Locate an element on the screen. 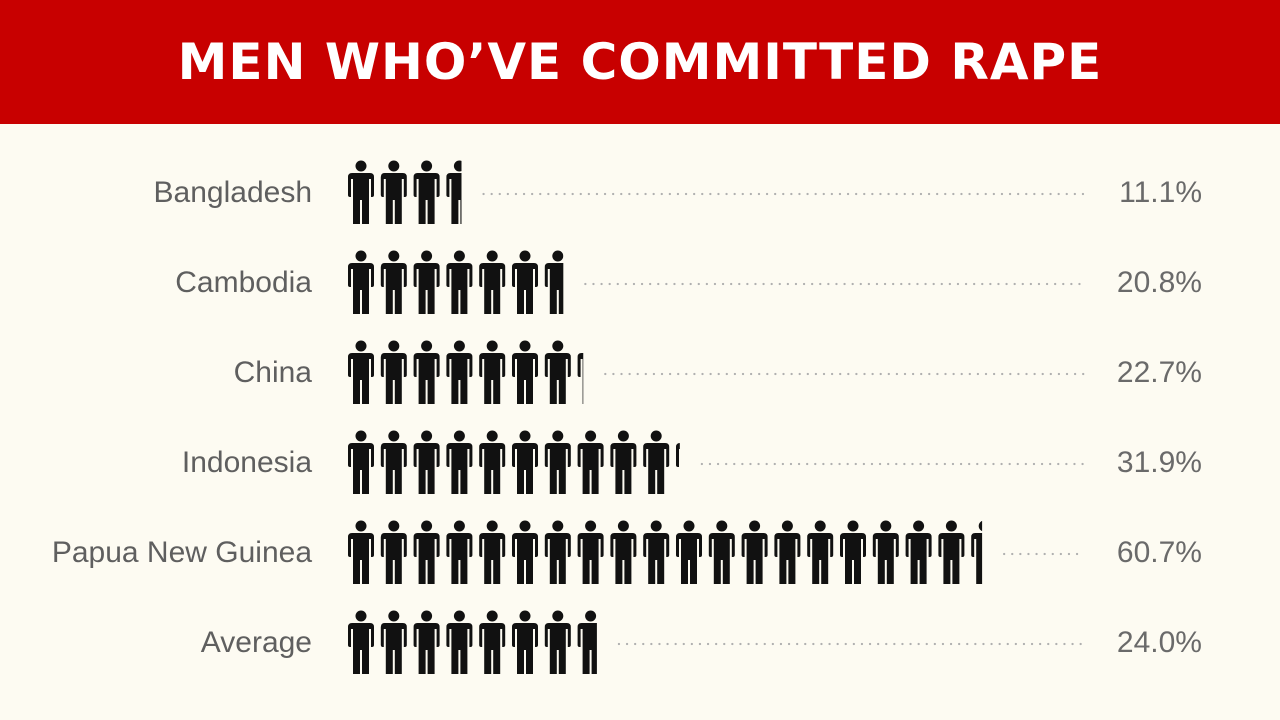  category-label: Bangladesh is located at coordinates (233, 192).